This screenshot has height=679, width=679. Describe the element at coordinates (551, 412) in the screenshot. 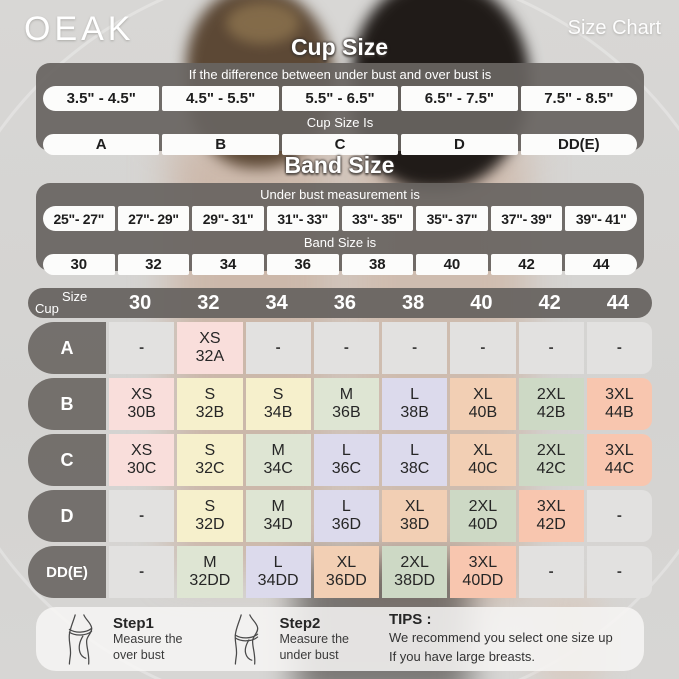

I see `band-cup-label: 42B` at that location.